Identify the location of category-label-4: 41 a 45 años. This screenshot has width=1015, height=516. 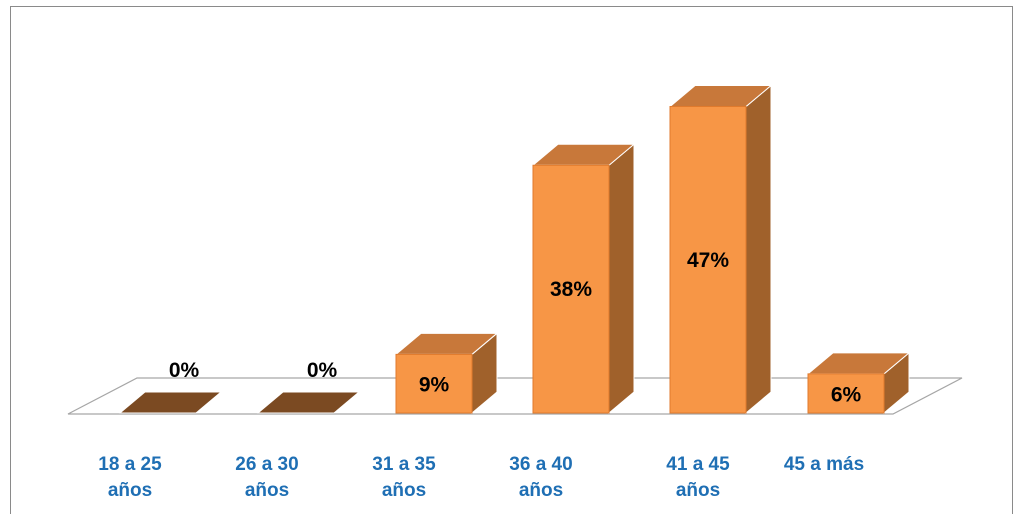
(698, 477).